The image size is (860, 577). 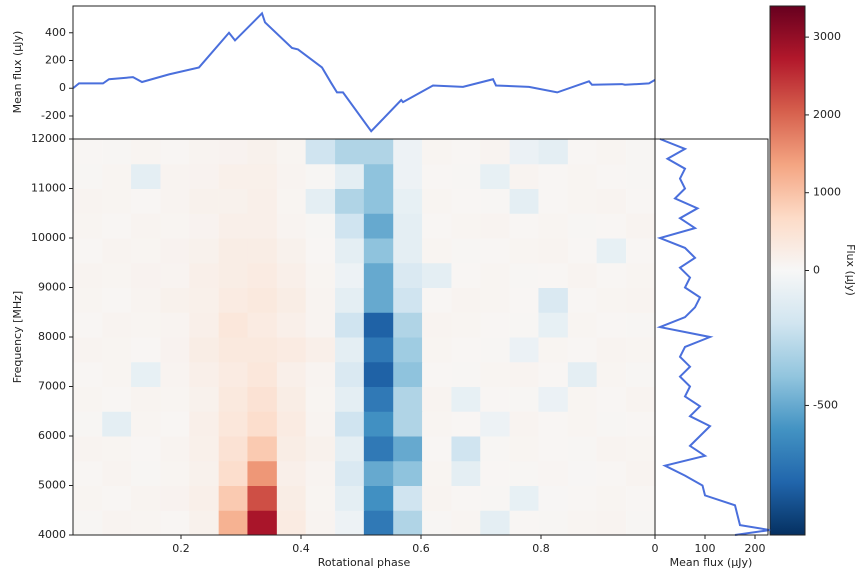 What do you see at coordinates (421, 548) in the screenshot?
I see `x-tick-label: 0.6` at bounding box center [421, 548].